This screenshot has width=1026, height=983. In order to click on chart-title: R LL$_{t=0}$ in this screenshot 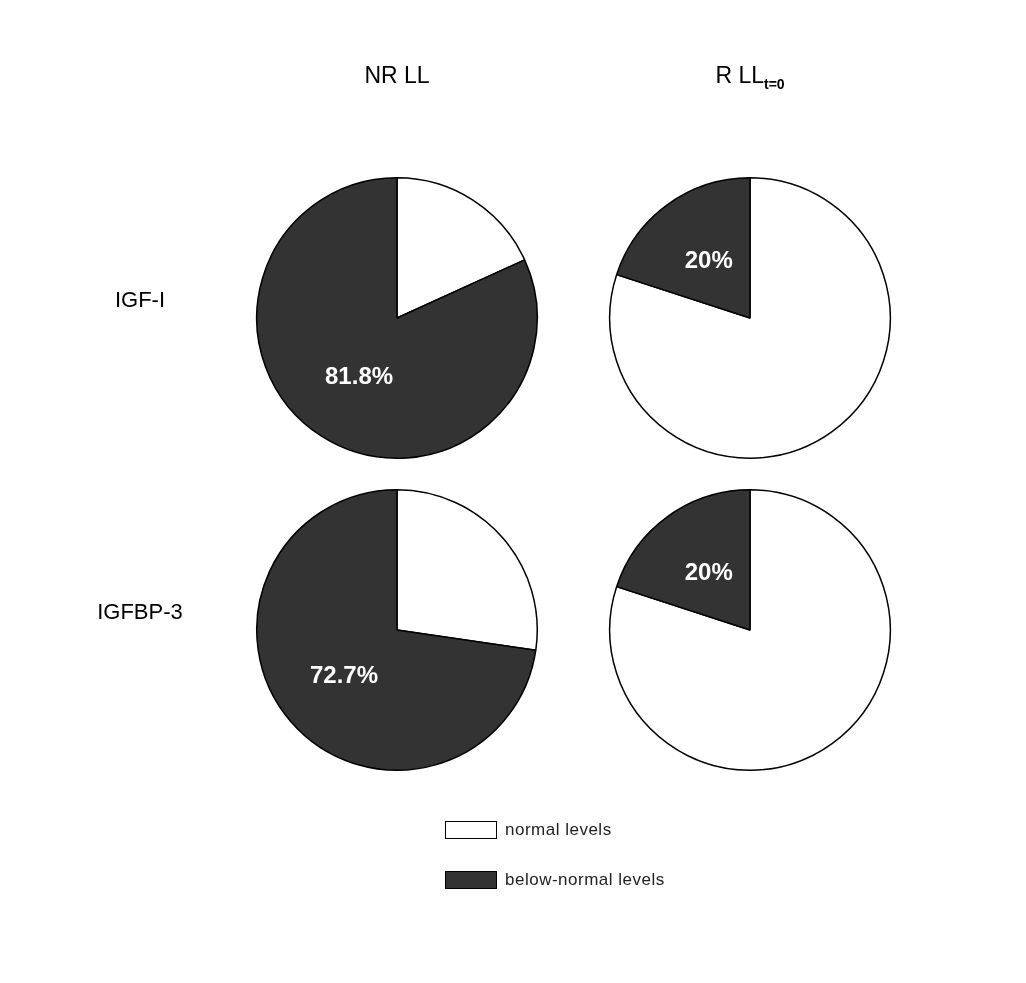, I will do `click(750, 77)`.